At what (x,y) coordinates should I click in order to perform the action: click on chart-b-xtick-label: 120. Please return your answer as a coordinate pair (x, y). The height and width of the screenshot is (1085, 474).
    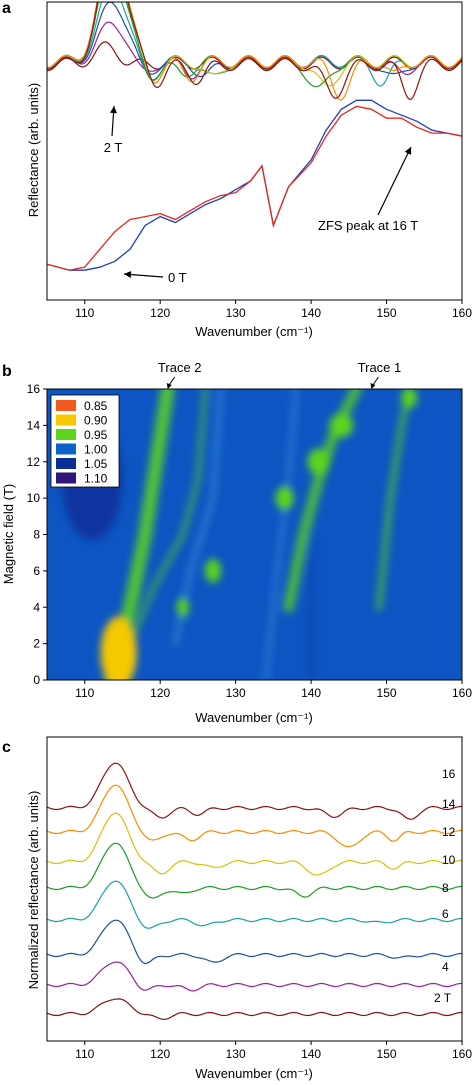
    Looking at the image, I should click on (160, 693).